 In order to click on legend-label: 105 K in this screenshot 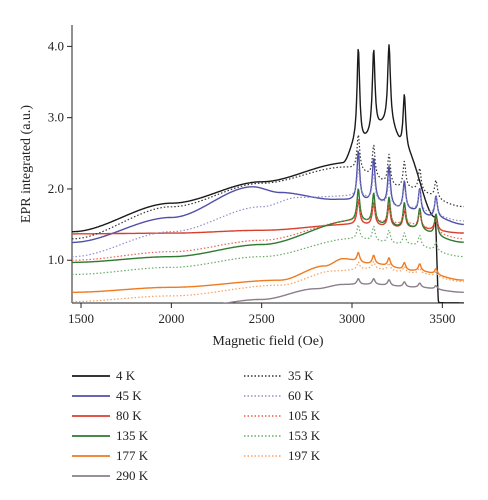, I will do `click(304, 415)`.